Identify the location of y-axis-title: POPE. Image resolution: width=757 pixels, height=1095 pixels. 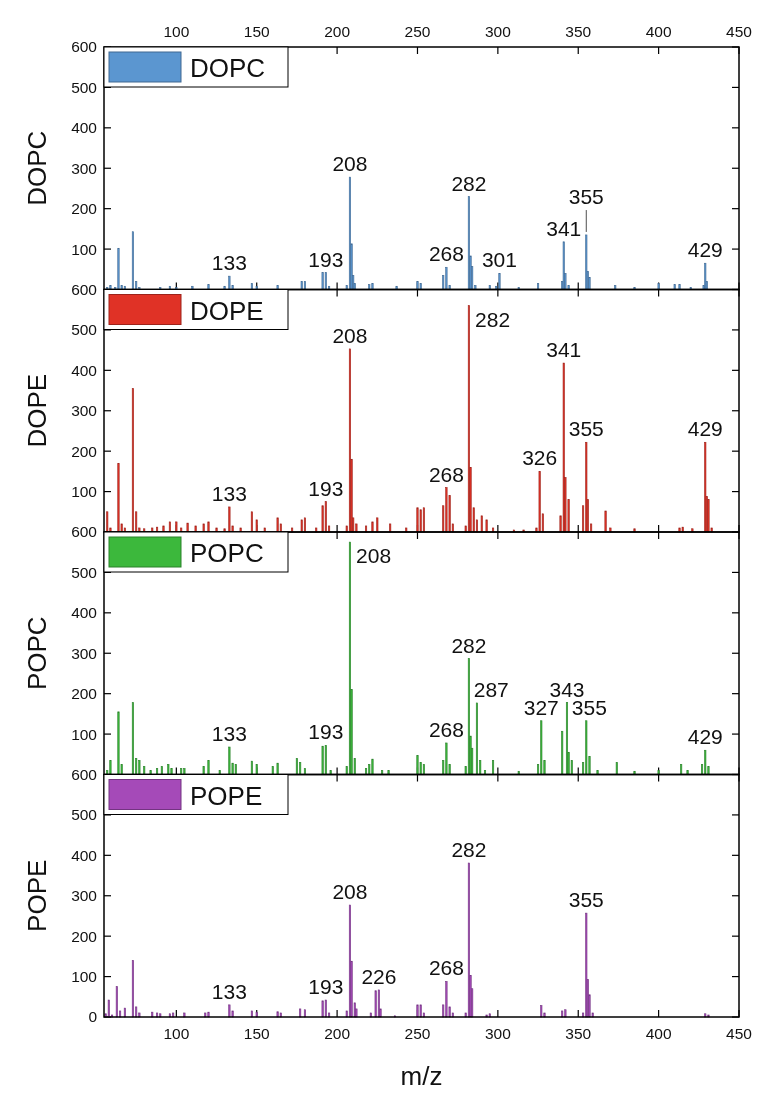
(37, 895).